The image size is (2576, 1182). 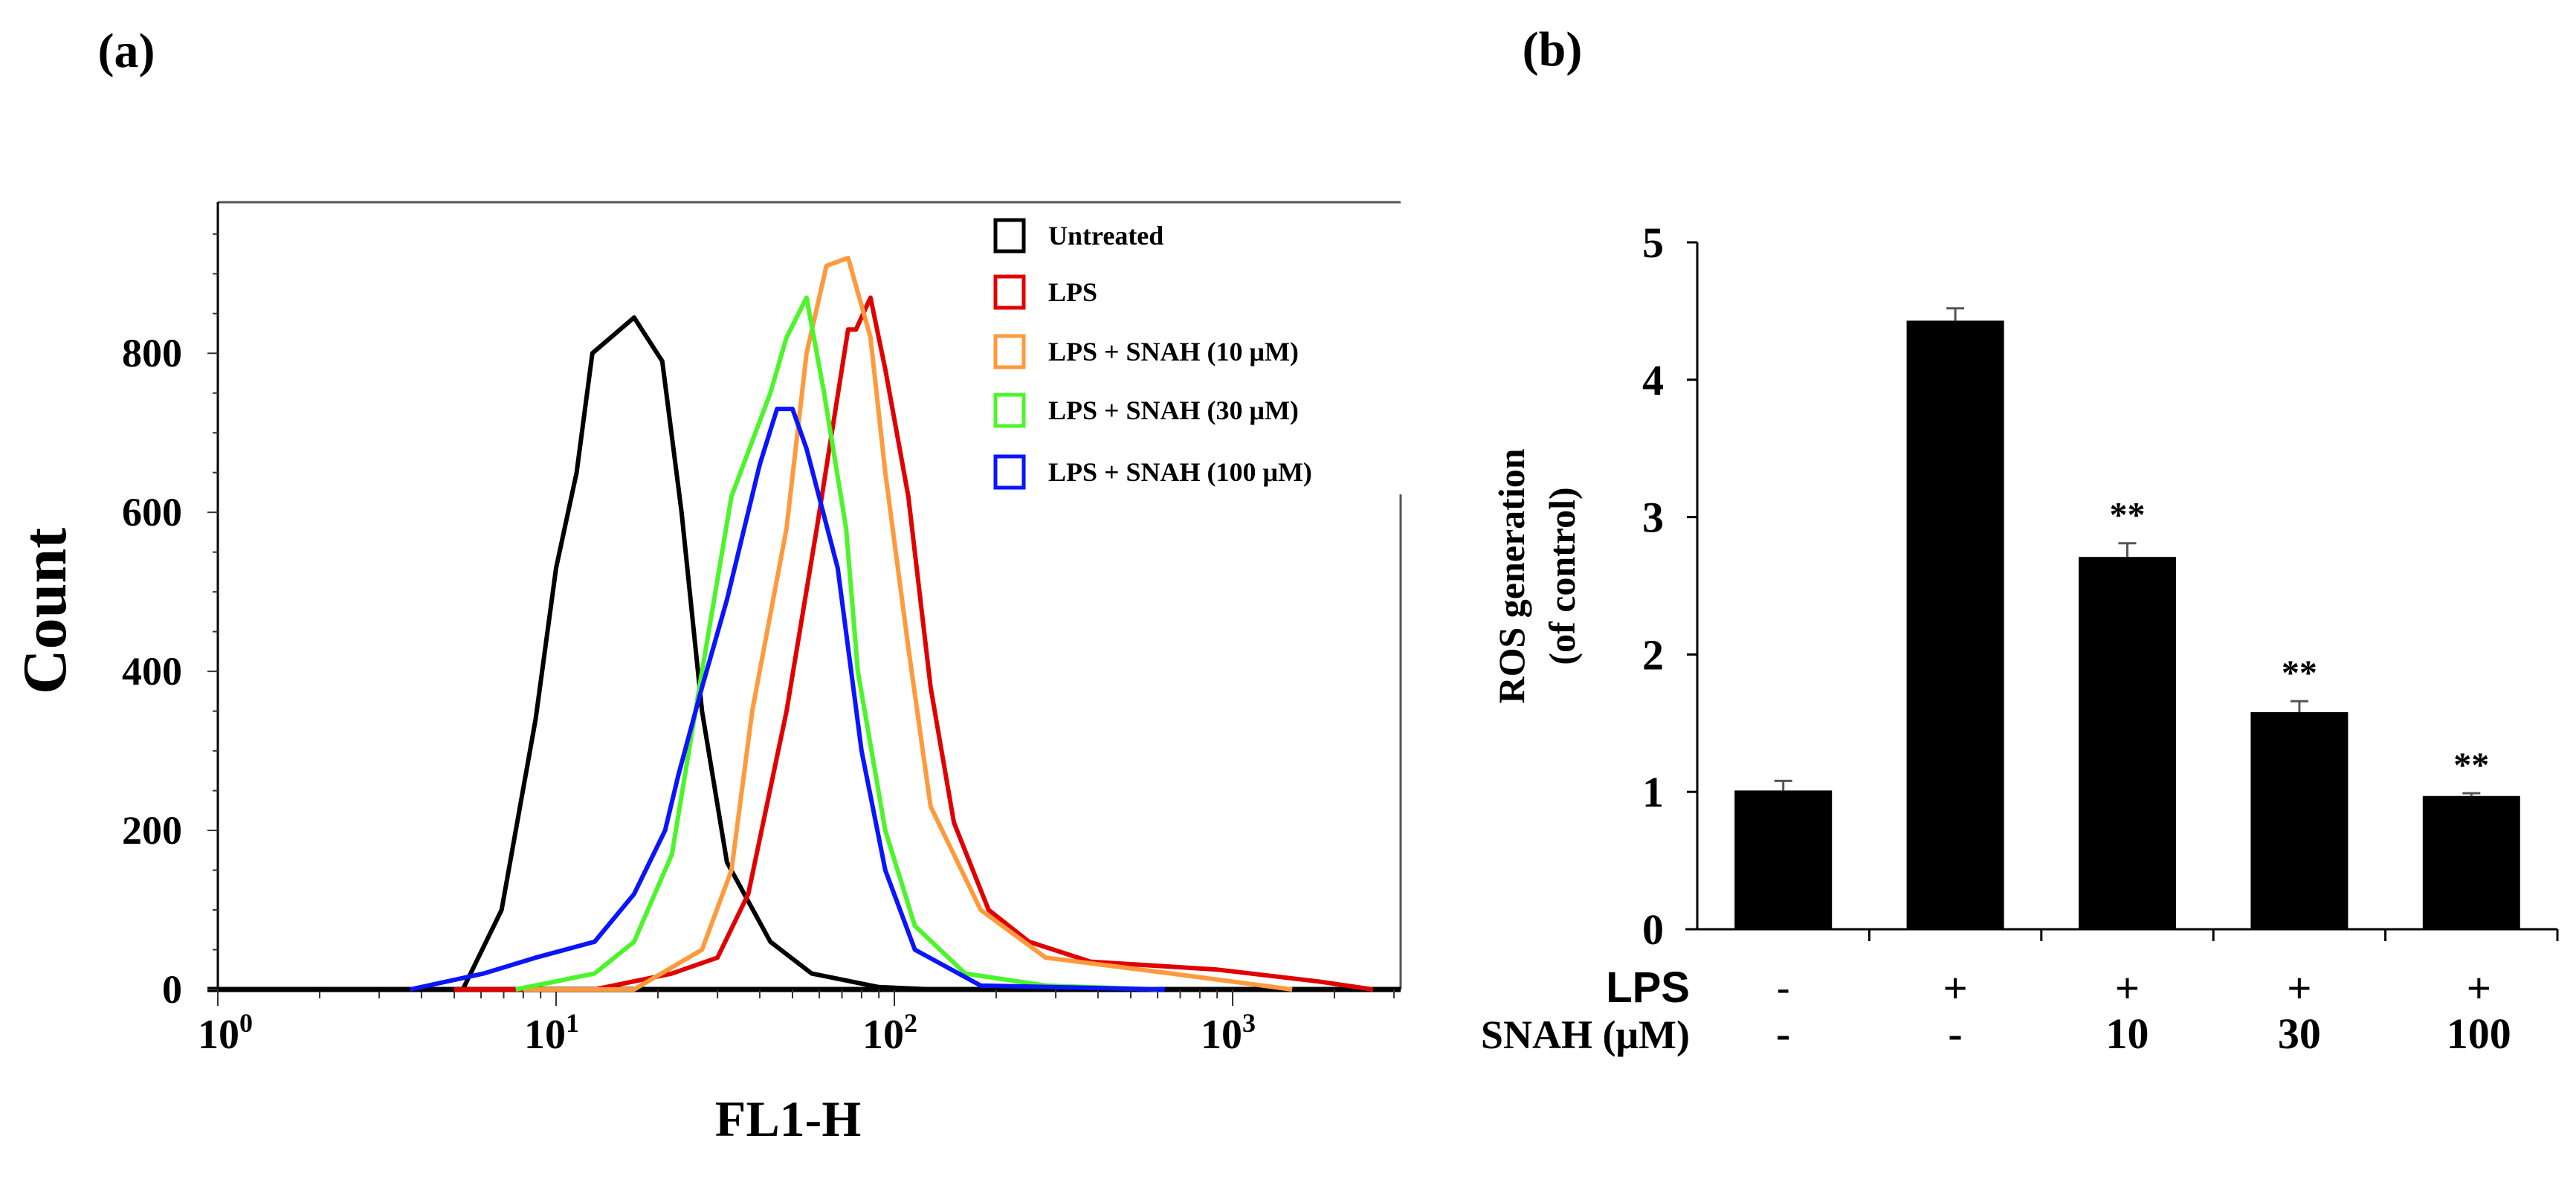 What do you see at coordinates (1653, 654) in the screenshot?
I see `y-tick-label: 2` at bounding box center [1653, 654].